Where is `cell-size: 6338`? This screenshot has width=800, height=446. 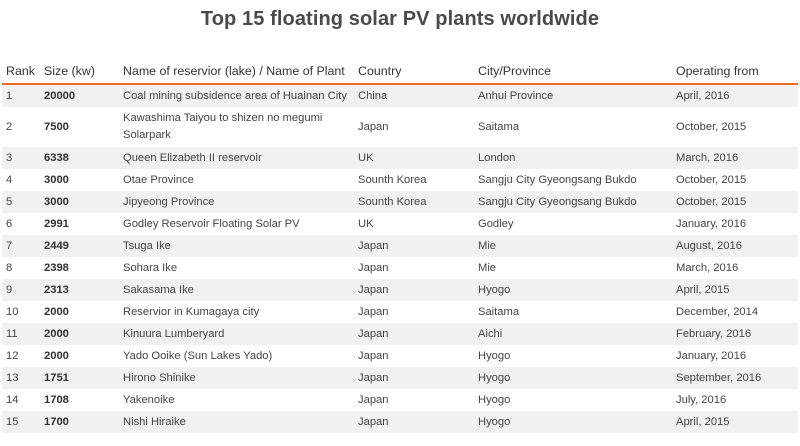 cell-size: 6338 is located at coordinates (56, 158).